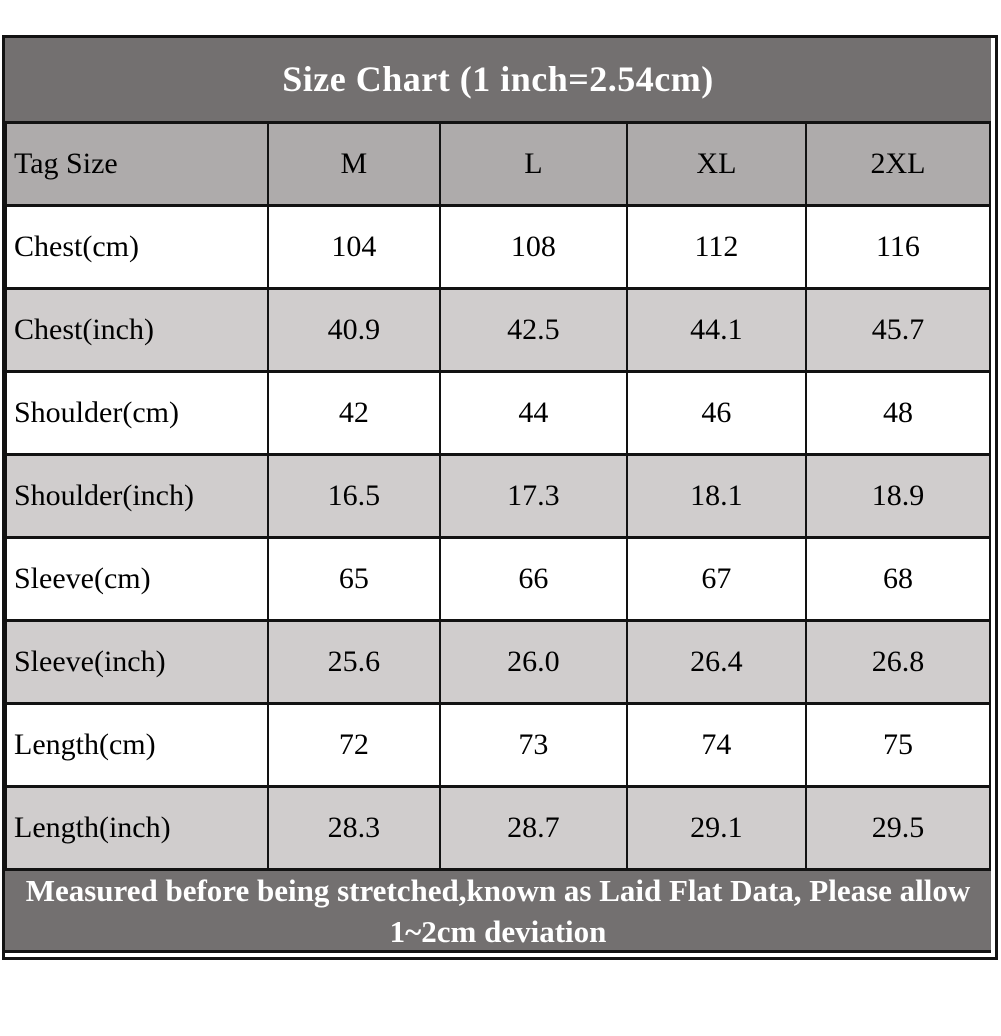 The height and width of the screenshot is (1036, 1001). I want to click on table-row-sleeve-cm: Sleeve(cm) 65 66 67 68, so click(498, 579).